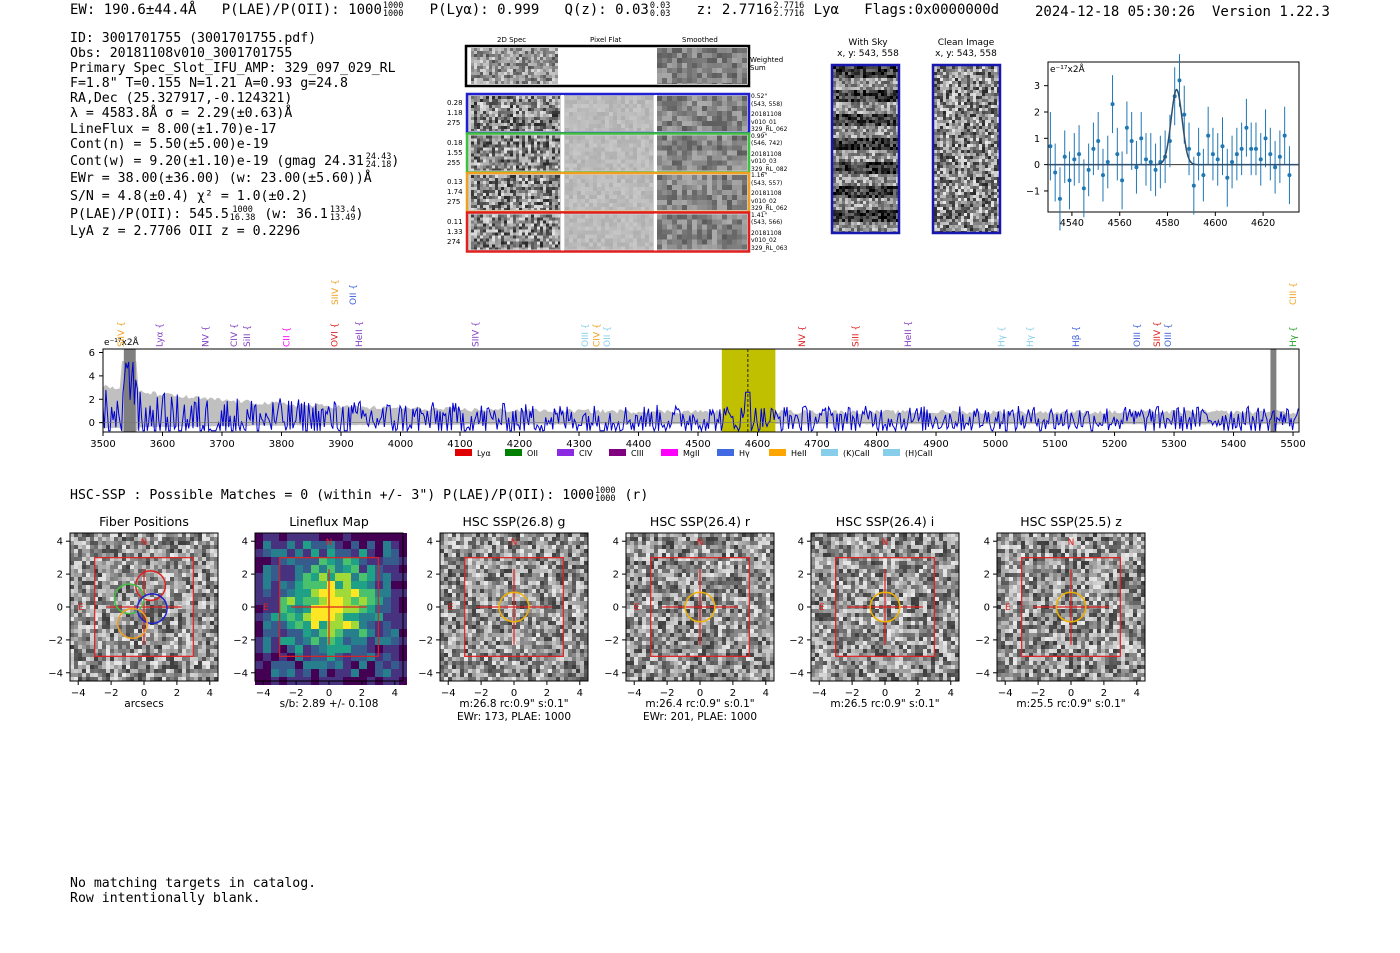  Describe the element at coordinates (1158, 334) in the screenshot. I see `spectral-line-label: SIIV {` at that location.